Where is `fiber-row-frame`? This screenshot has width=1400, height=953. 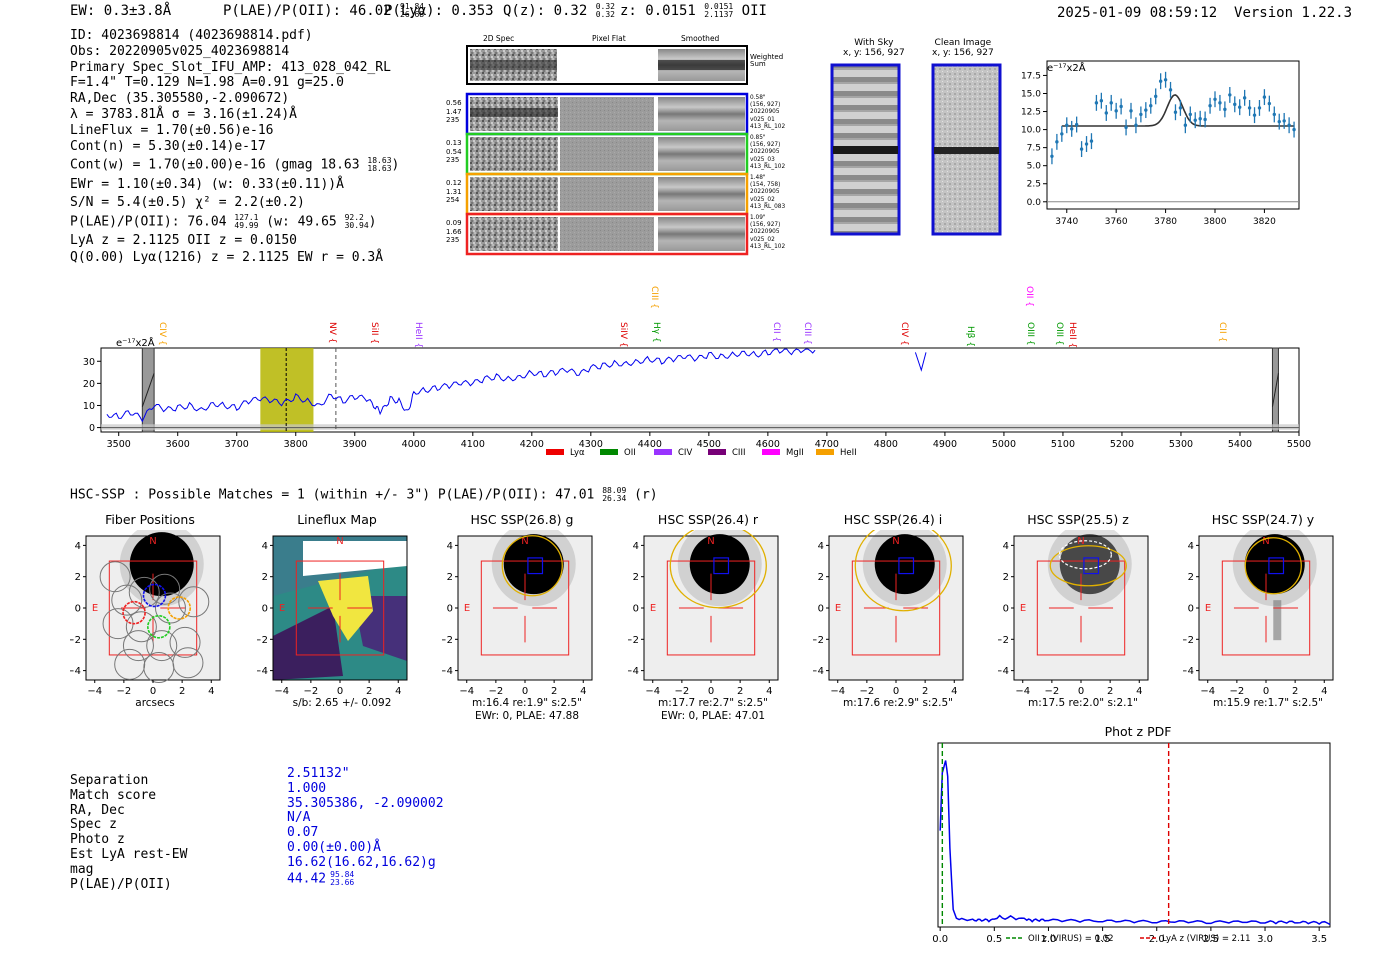
fiber-row-frame is located at coordinates (607, 234).